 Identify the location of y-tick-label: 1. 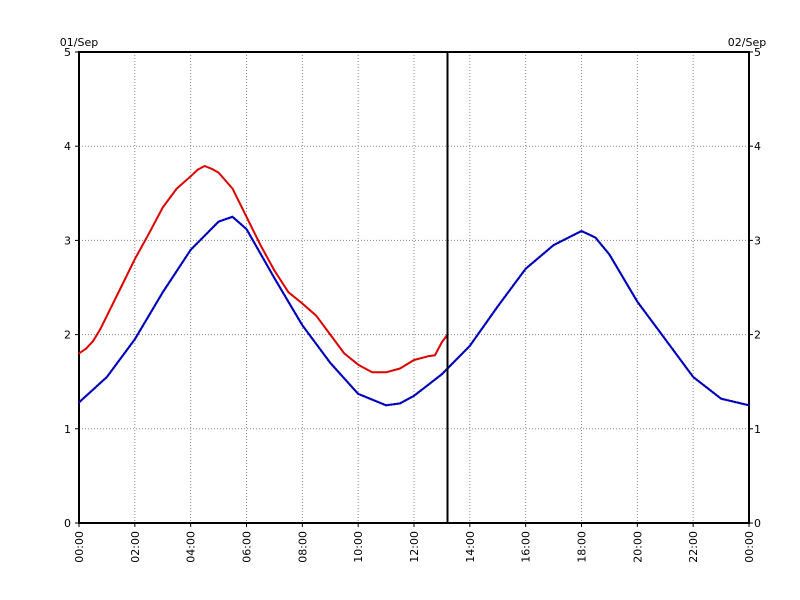
(67, 429).